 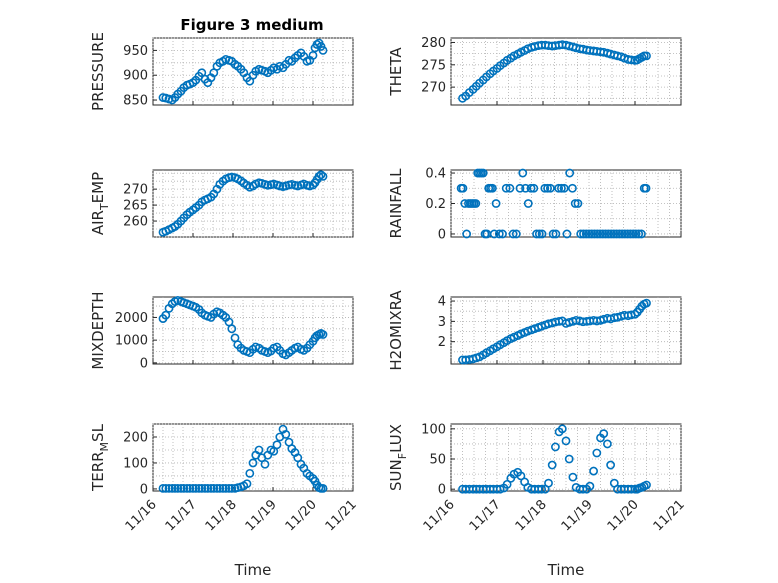 What do you see at coordinates (534, 330) in the screenshot?
I see `subplot-h2omixra: 2 3 4 H2OMIXRA` at bounding box center [534, 330].